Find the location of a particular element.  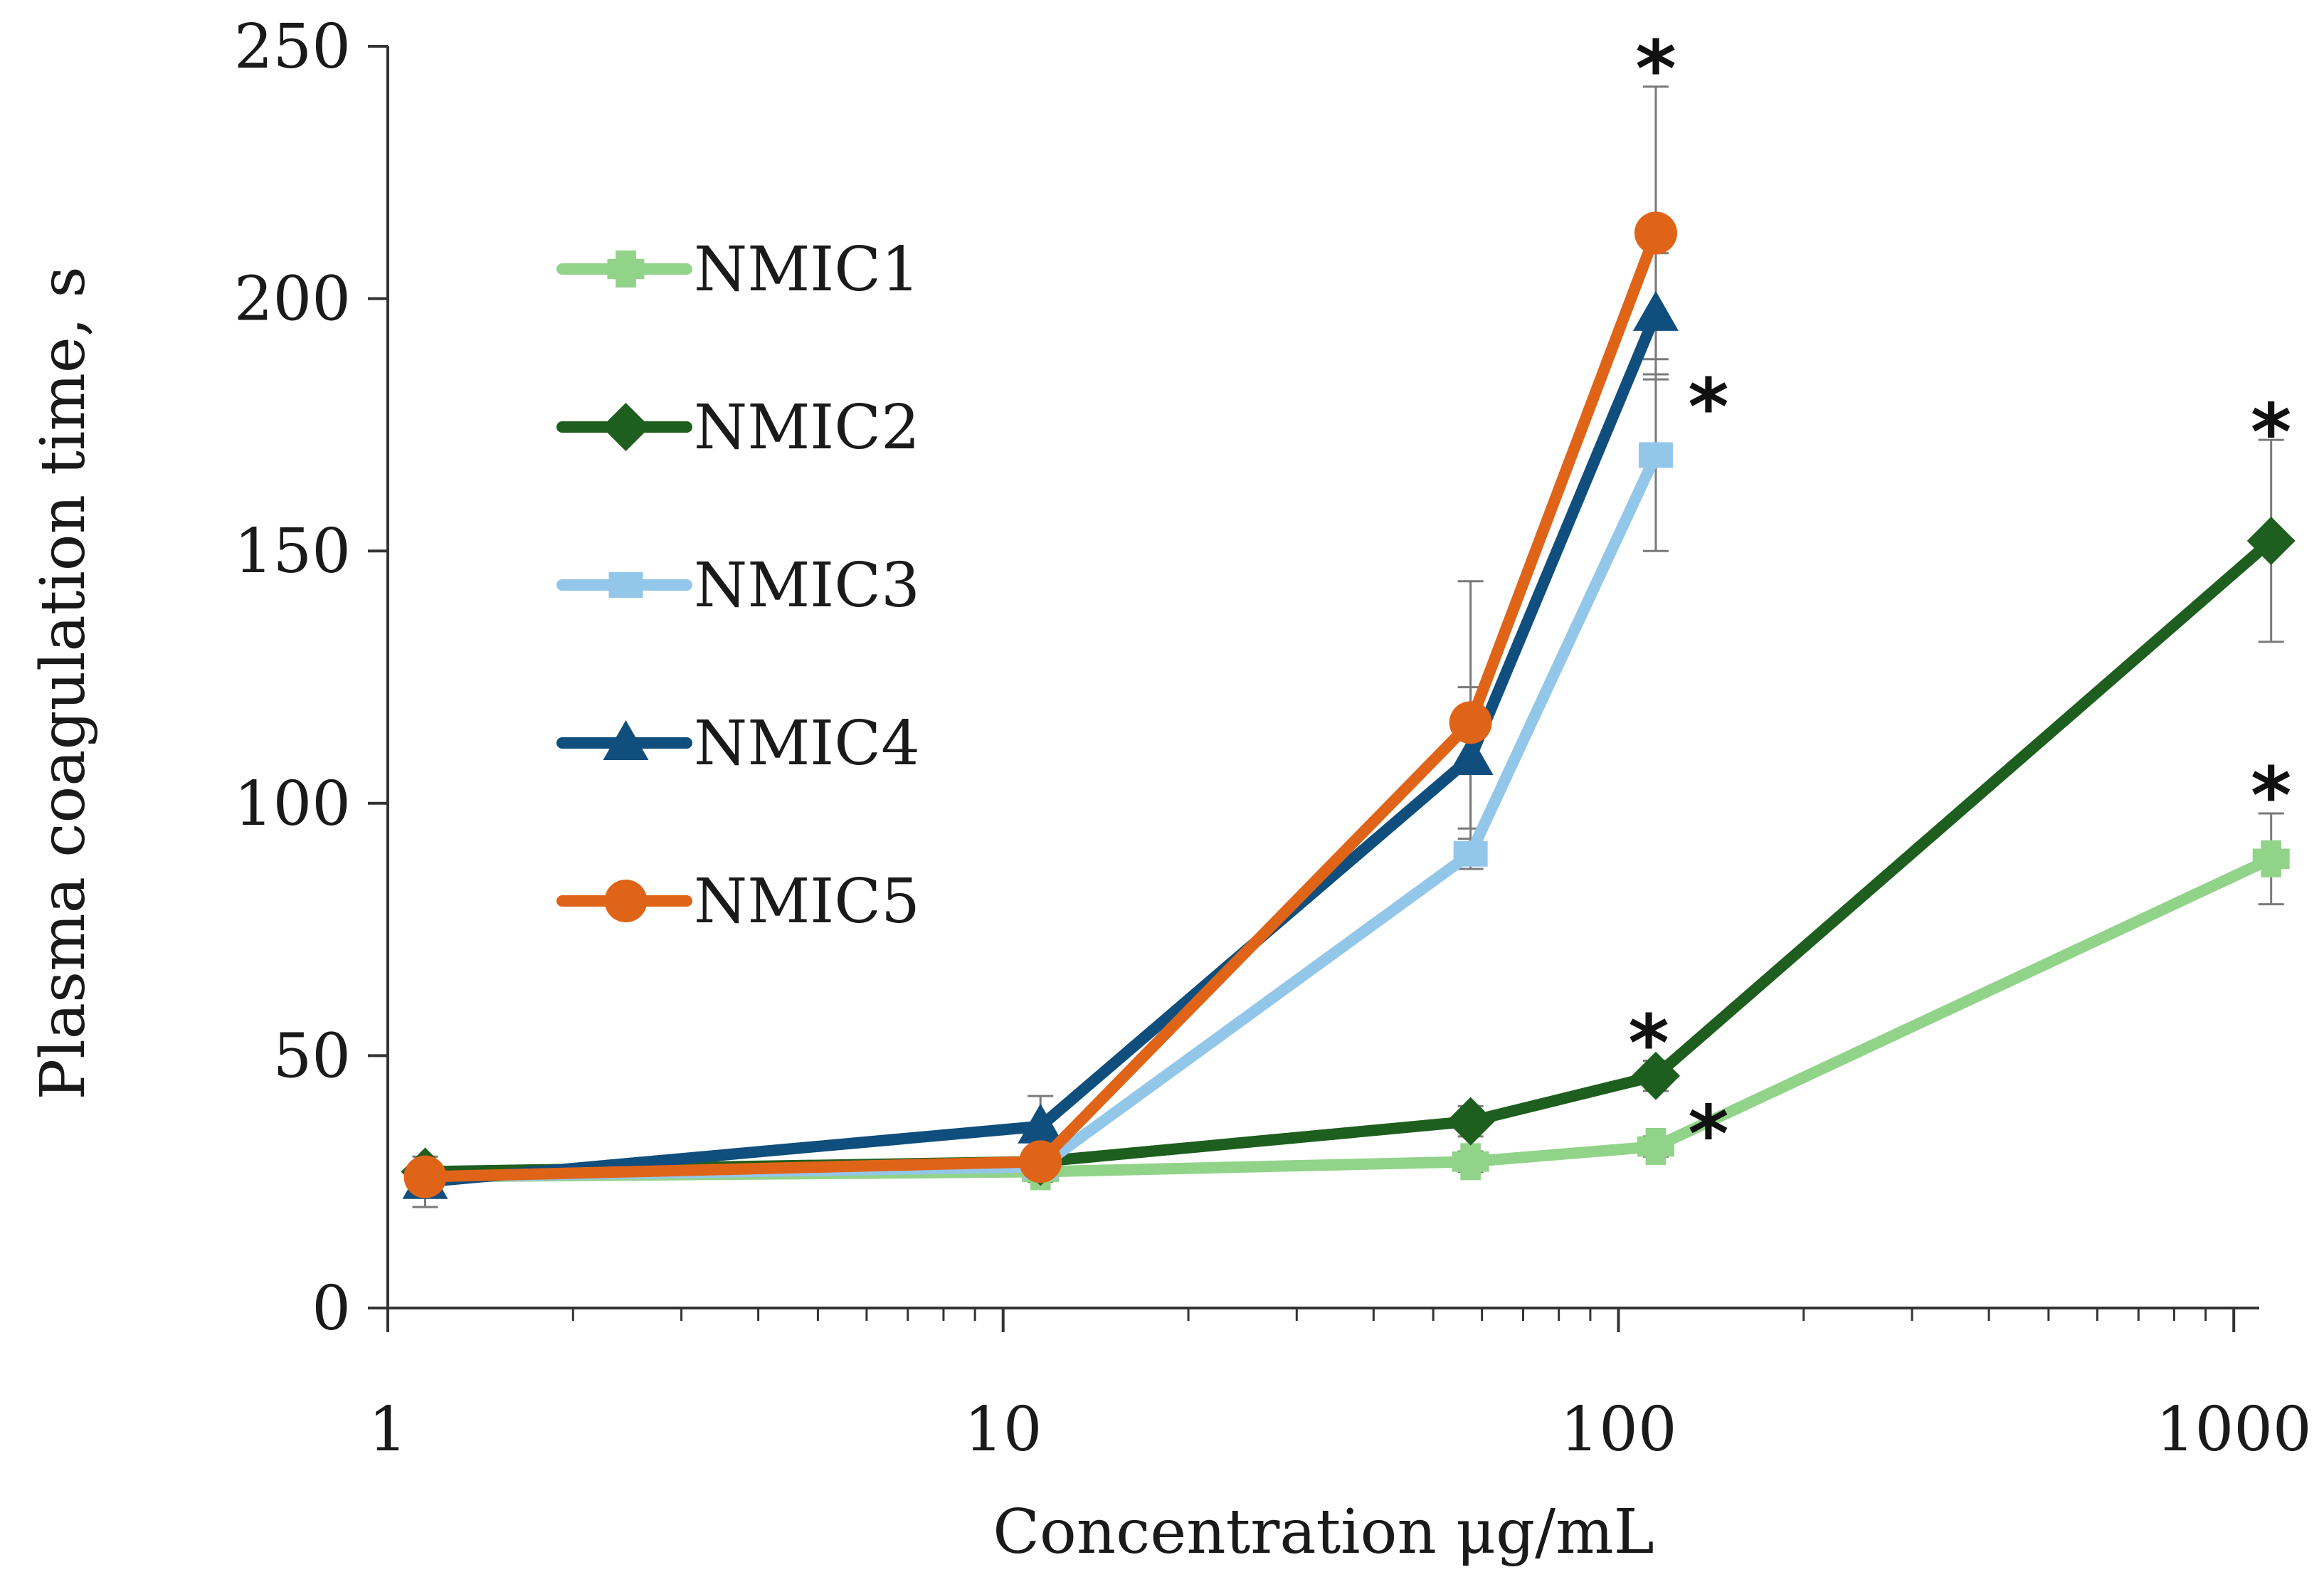

legend-label-nmic5: NMIC5 is located at coordinates (807, 901).